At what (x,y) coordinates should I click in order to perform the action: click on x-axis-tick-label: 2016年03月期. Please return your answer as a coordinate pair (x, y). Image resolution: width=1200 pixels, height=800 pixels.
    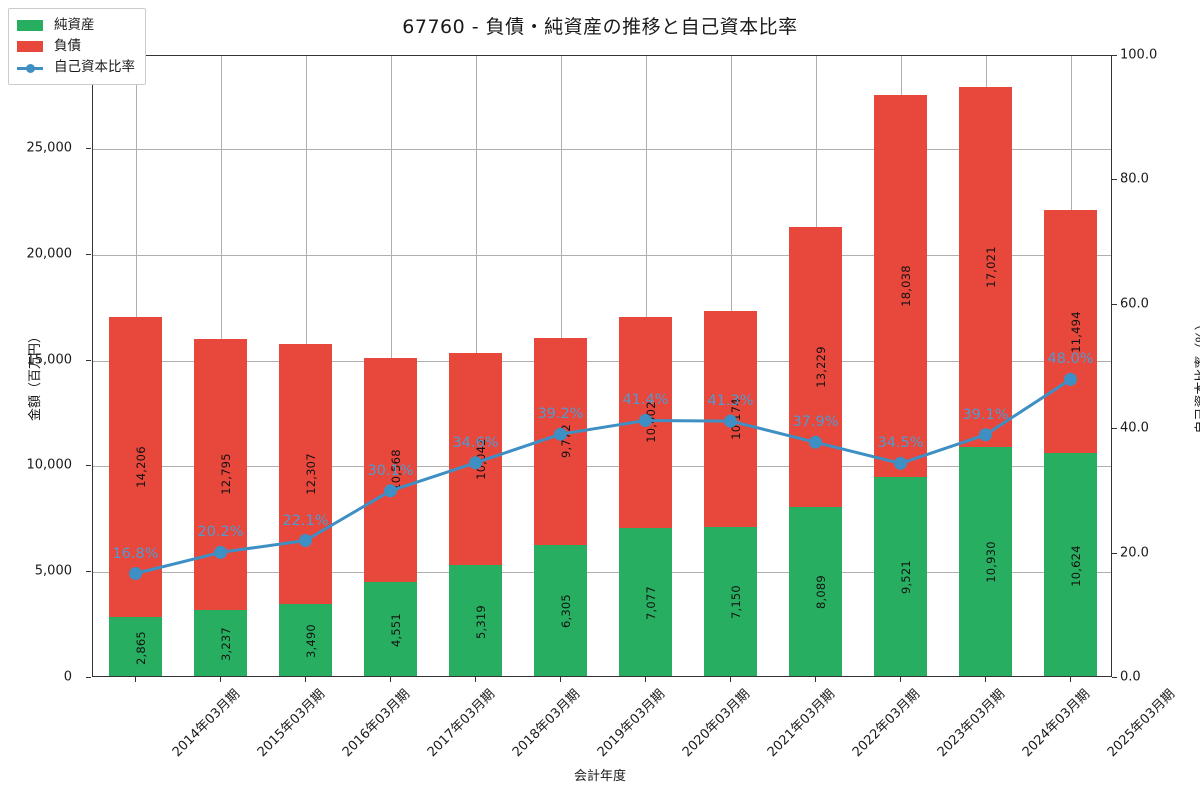
    Looking at the image, I should click on (376, 723).